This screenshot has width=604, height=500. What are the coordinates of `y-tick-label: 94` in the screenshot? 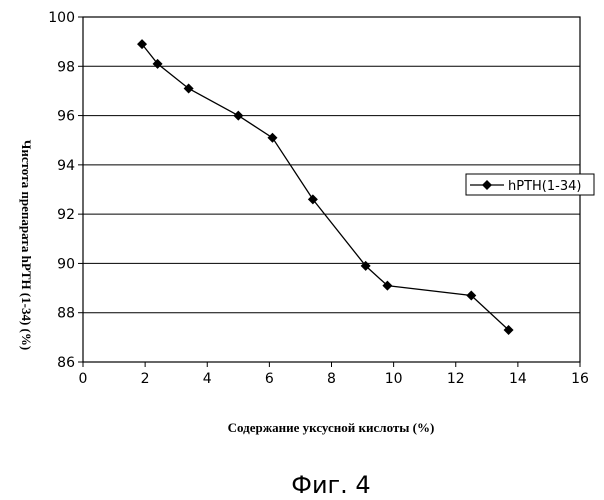 It's located at (66, 166).